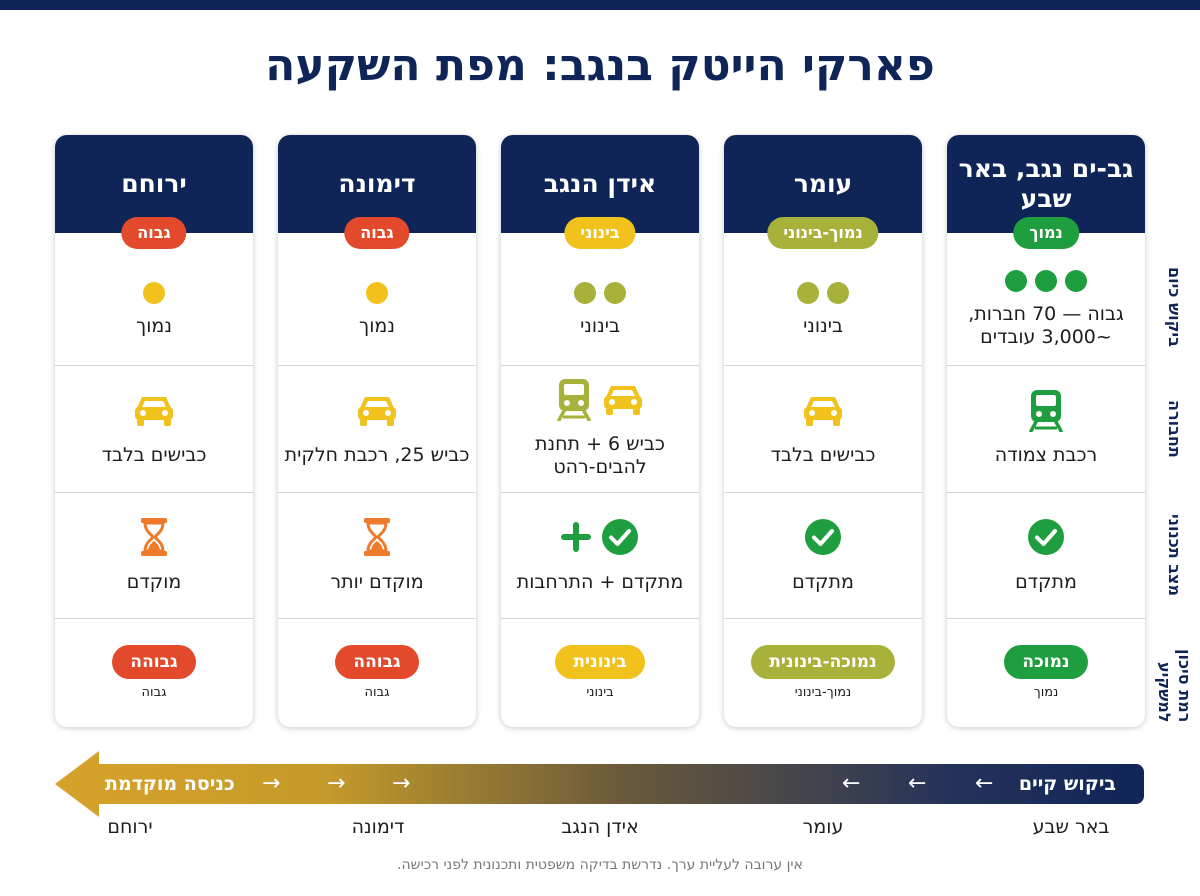  Describe the element at coordinates (154, 581) in the screenshot. I see `planning-text: מוקדם` at that location.